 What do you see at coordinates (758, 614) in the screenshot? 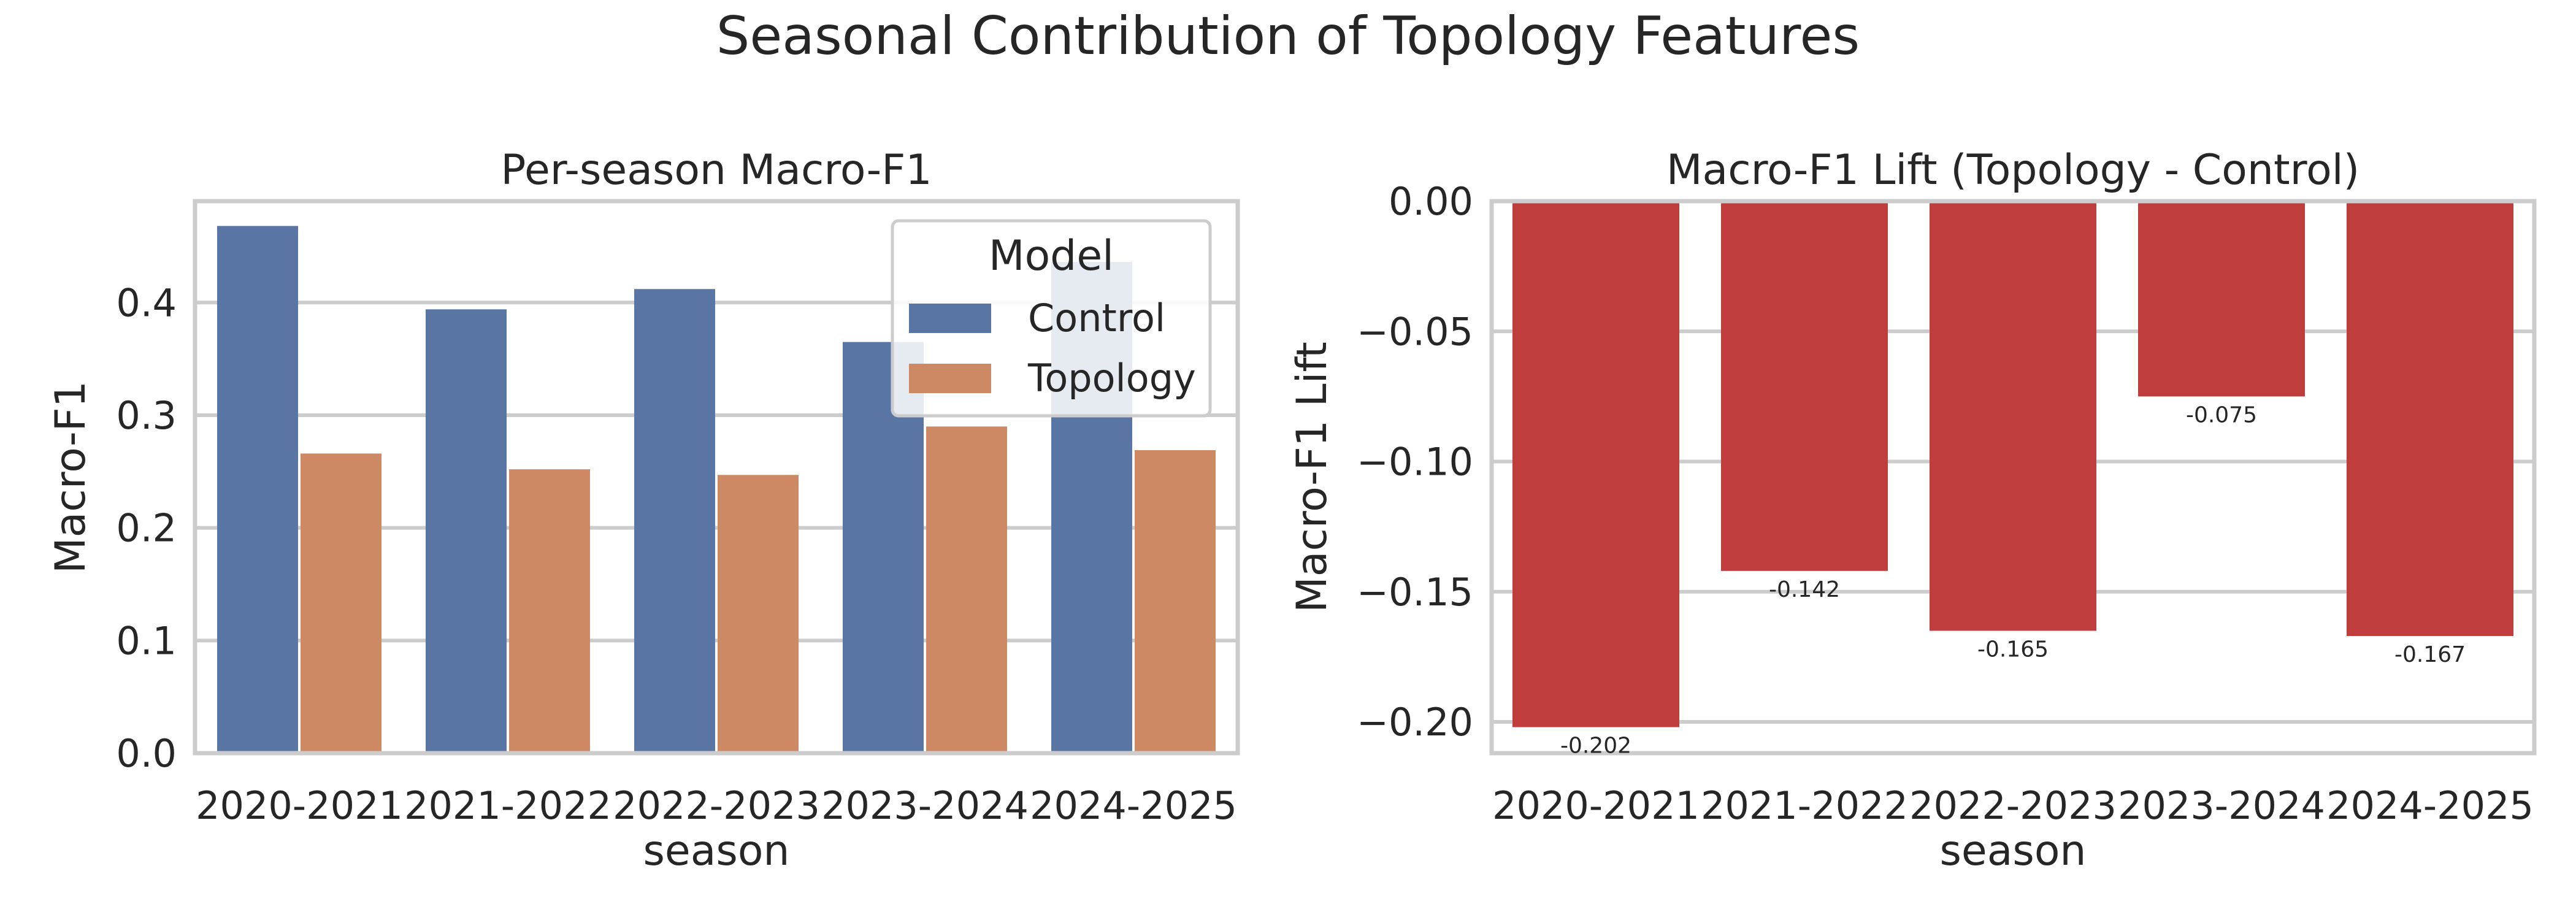
I see `bar-topology-2022-2023` at bounding box center [758, 614].